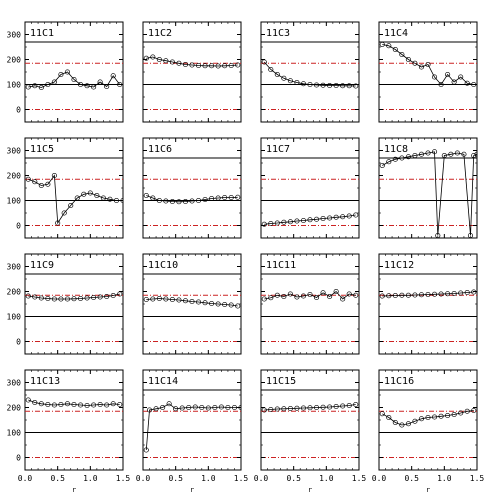 Image resolution: width=498 pixels, height=498 pixels. What do you see at coordinates (14, 60) in the screenshot?
I see `y-tick-label: 200` at bounding box center [14, 60].